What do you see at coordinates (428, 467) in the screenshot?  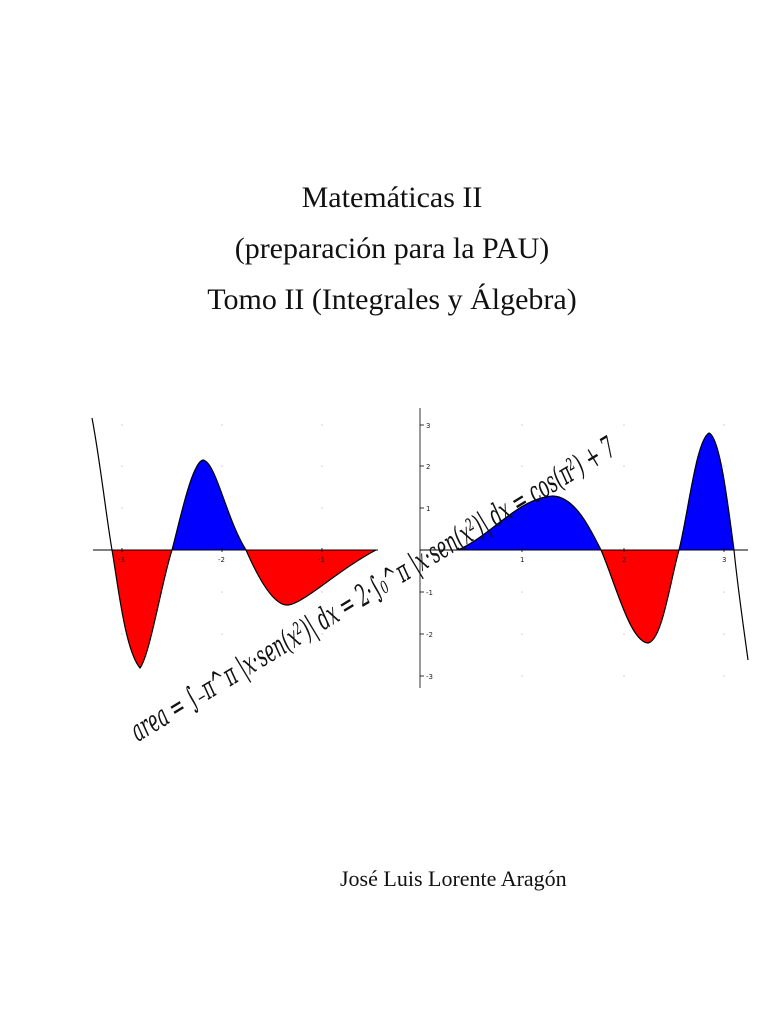 I see `right-y-tick-2: 2` at bounding box center [428, 467].